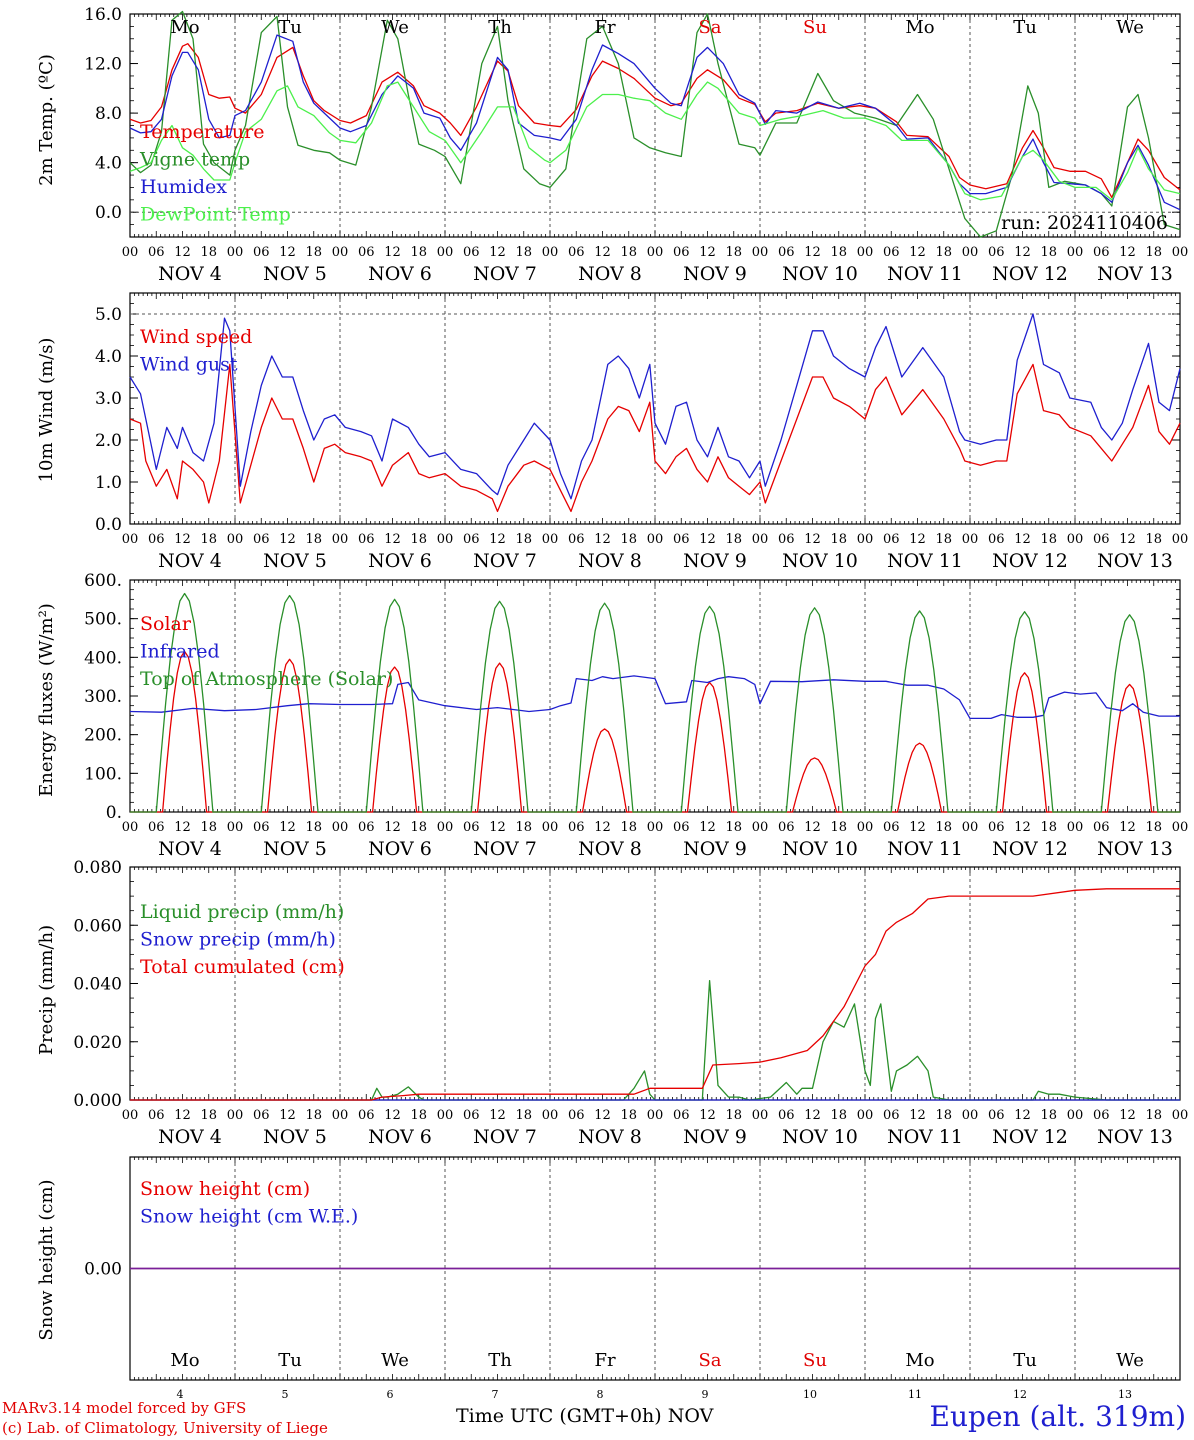 Image resolution: width=1194 pixels, height=1440 pixels. Describe the element at coordinates (202, 132) in the screenshot. I see `legend-entry: Temperature` at that location.